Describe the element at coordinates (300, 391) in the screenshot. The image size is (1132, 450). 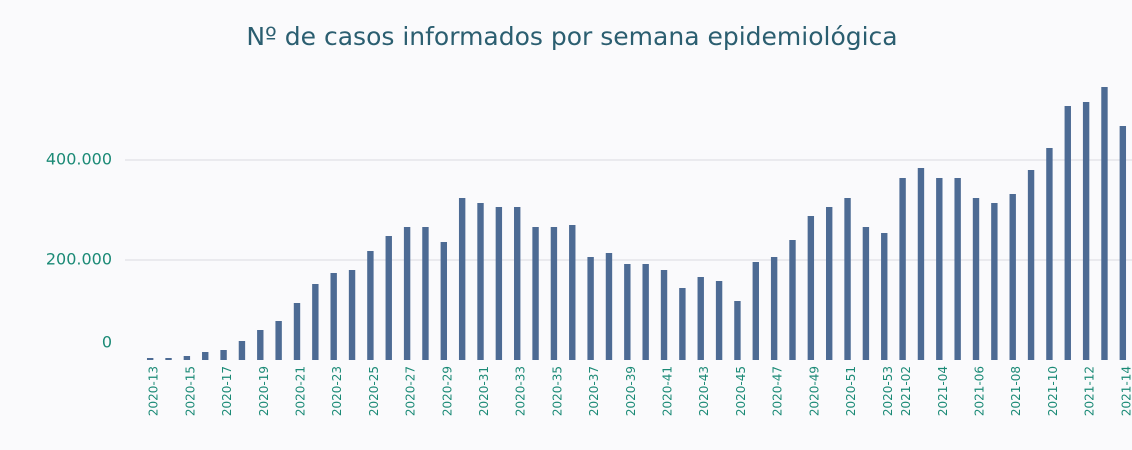
I see `x-tick-label: 2020-21` at that location.